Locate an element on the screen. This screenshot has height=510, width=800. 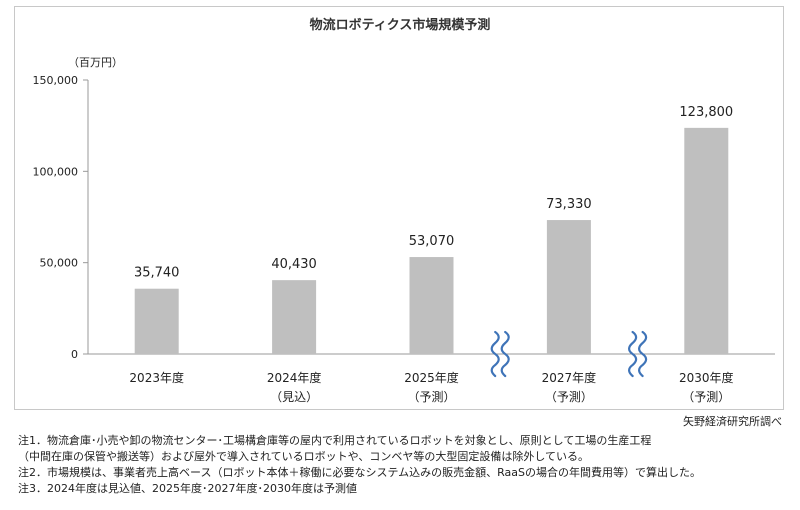
category-label: 2027年度 is located at coordinates (569, 377).